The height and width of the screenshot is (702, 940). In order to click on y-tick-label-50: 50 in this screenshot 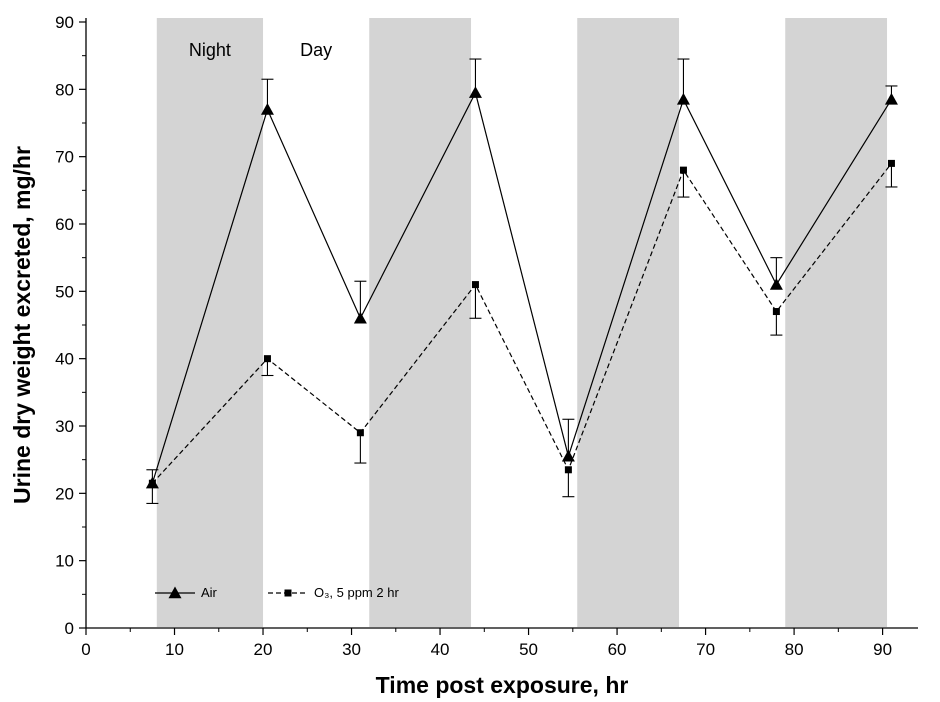, I will do `click(64, 291)`.